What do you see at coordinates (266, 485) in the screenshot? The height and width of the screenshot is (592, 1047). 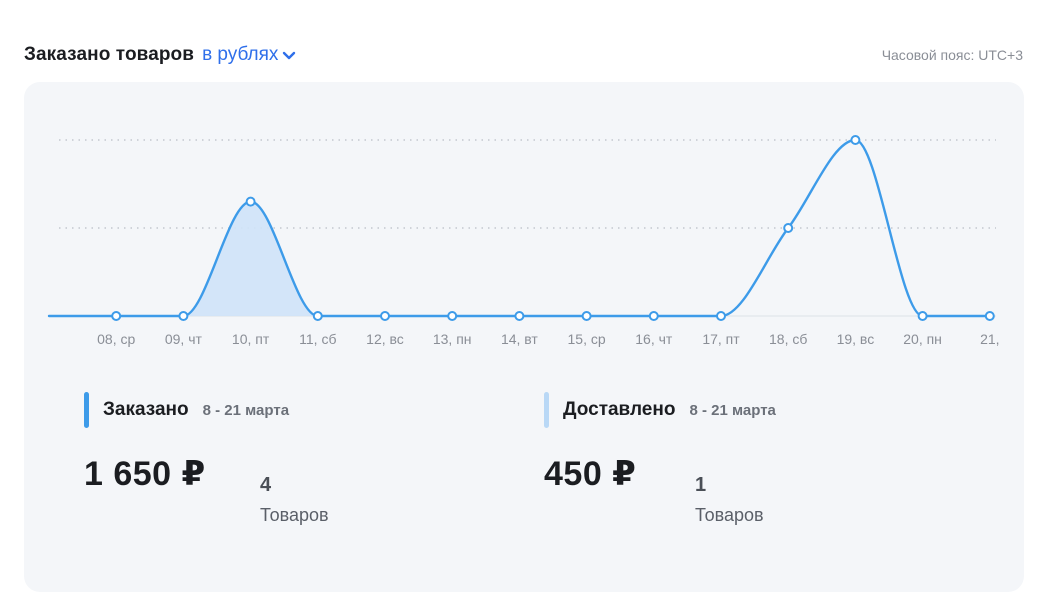 I see `ordered-count: 4` at bounding box center [266, 485].